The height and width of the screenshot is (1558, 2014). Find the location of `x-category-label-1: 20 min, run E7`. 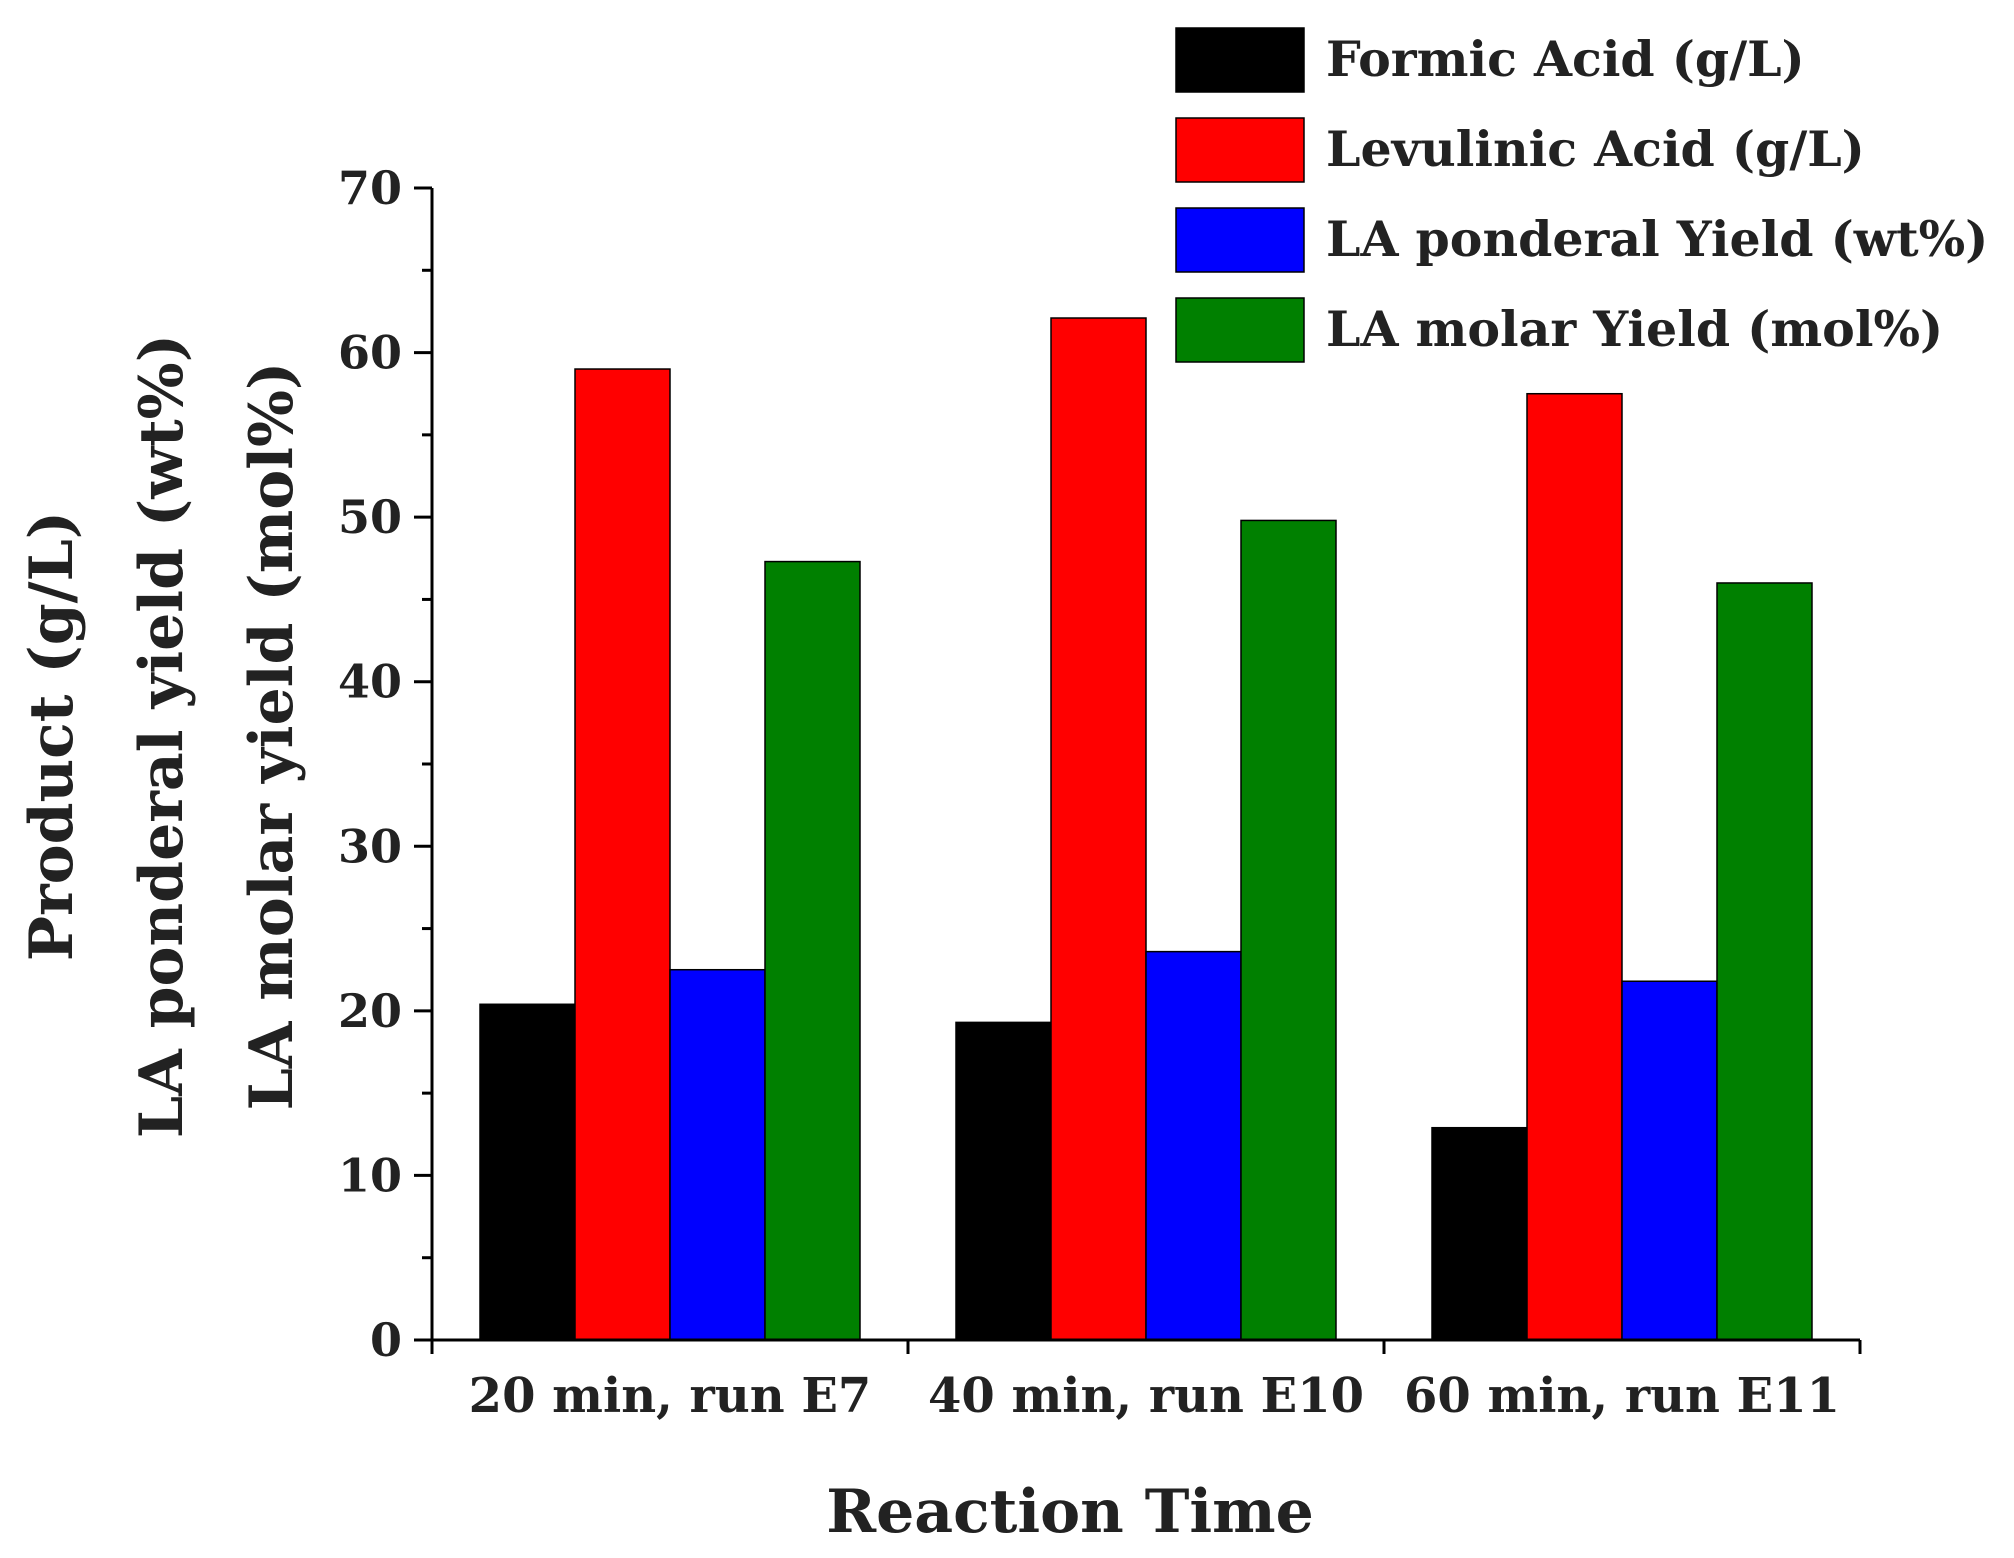

x-category-label-1: 20 min, run E7 is located at coordinates (670, 1396).